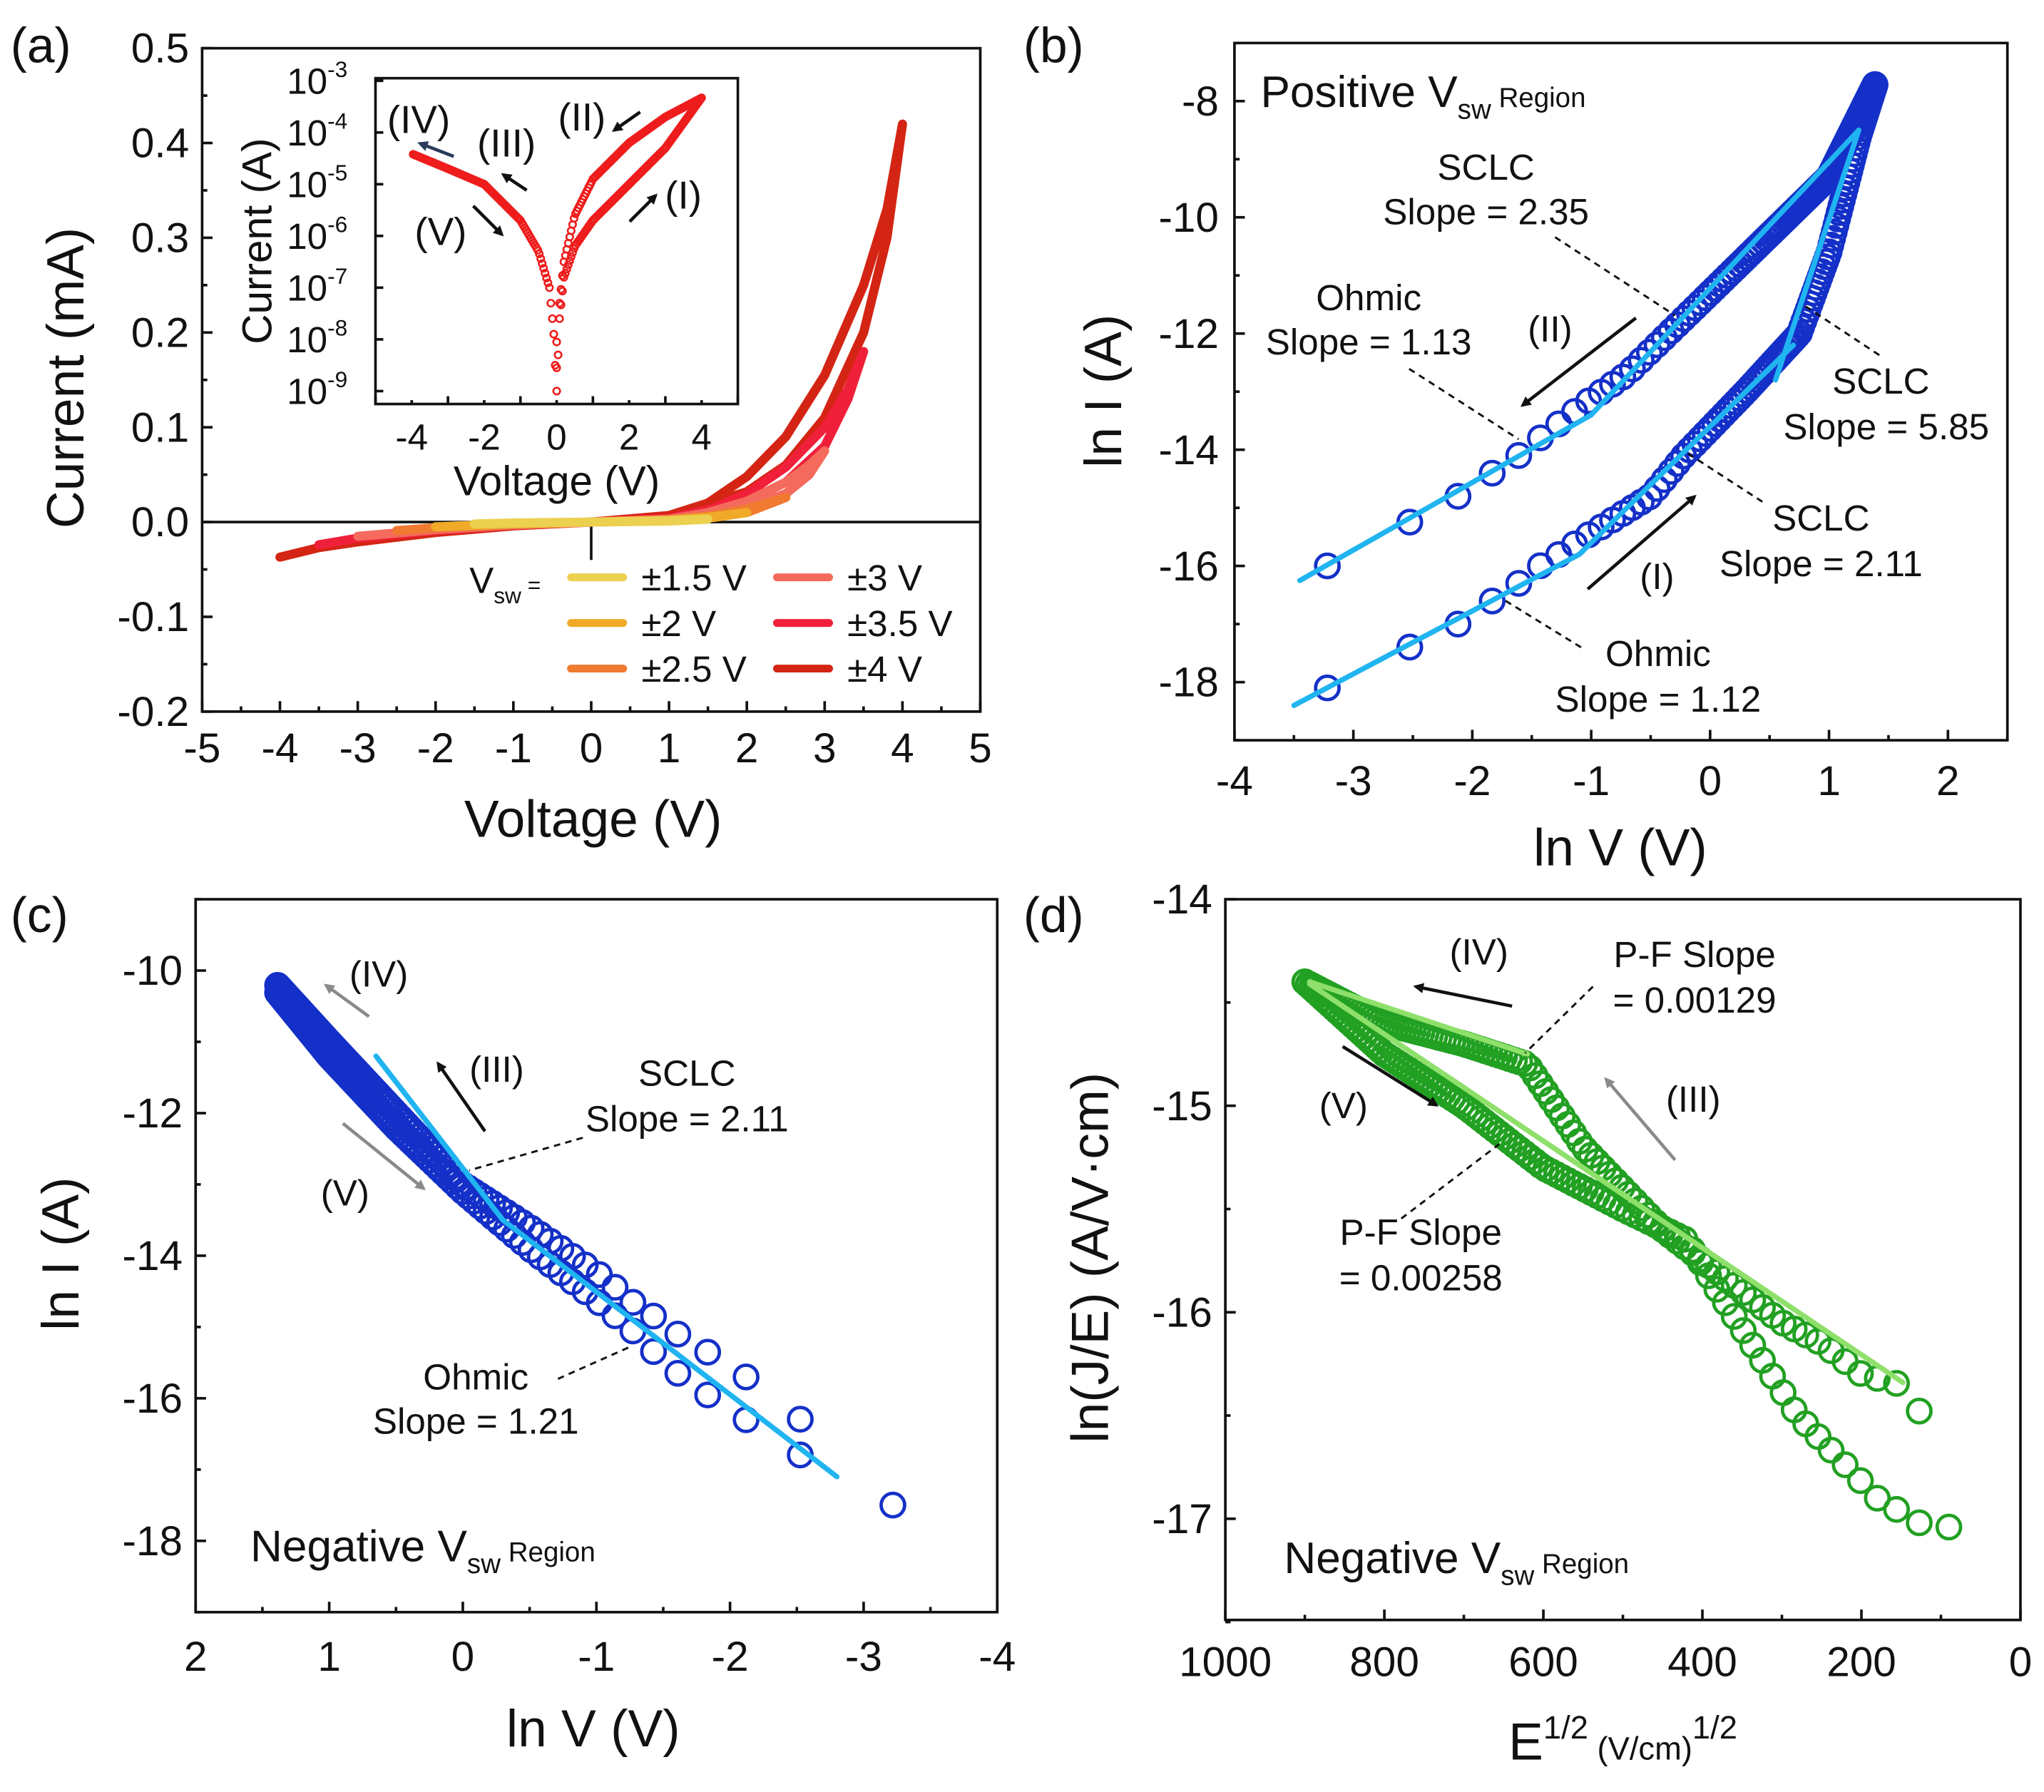 The image size is (2044, 1792). I want to click on panel-label: (b), so click(1053, 45).